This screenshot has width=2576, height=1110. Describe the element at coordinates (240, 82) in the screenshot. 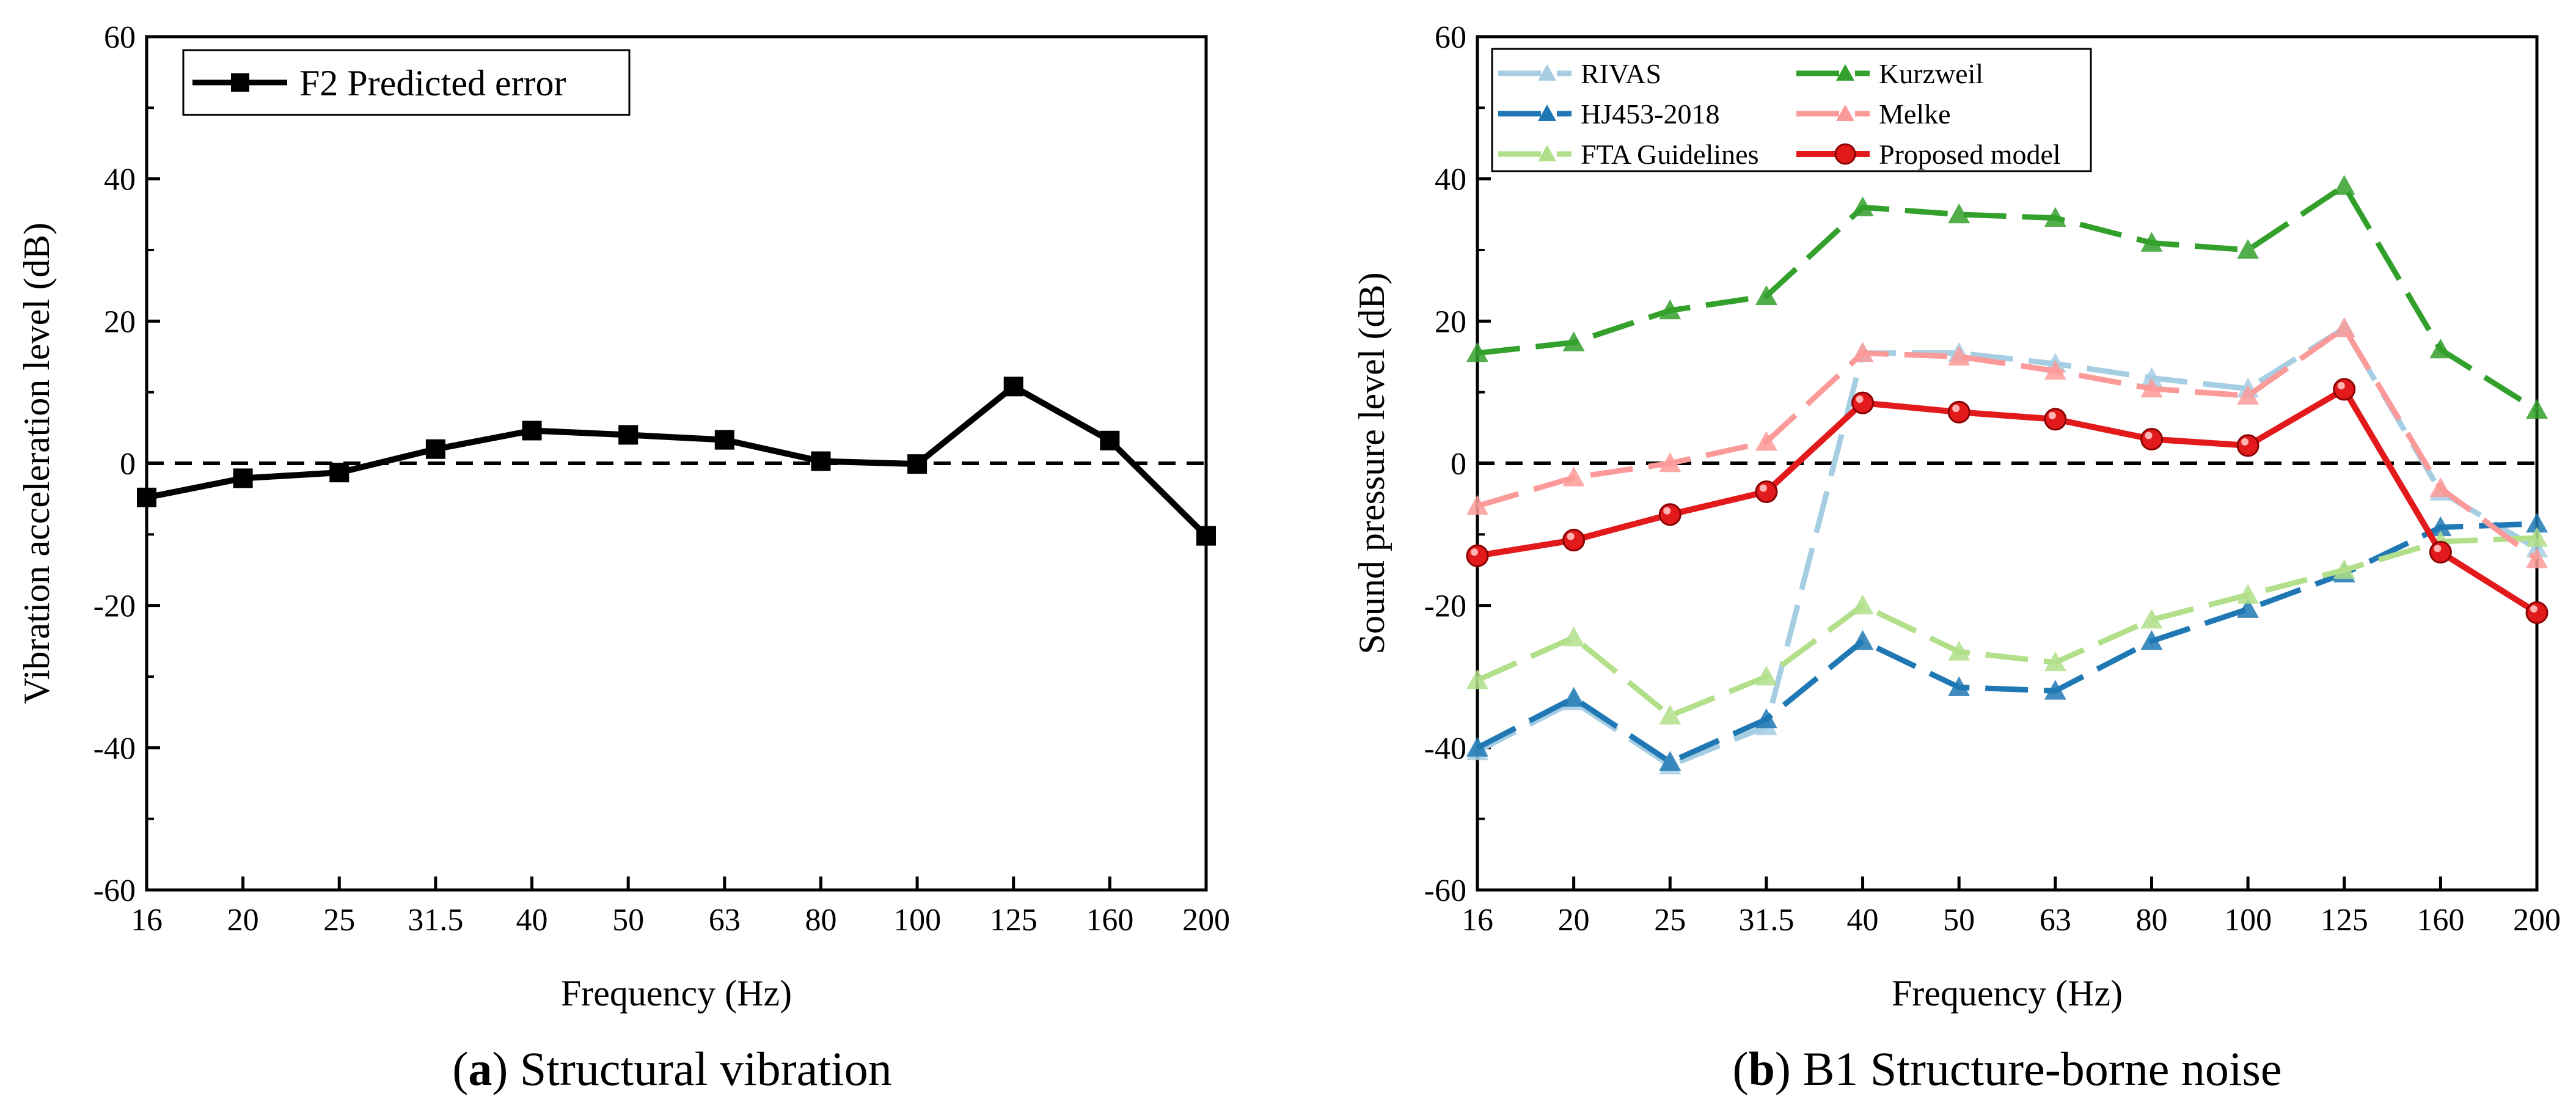

I see `legend-marker-f2` at that location.